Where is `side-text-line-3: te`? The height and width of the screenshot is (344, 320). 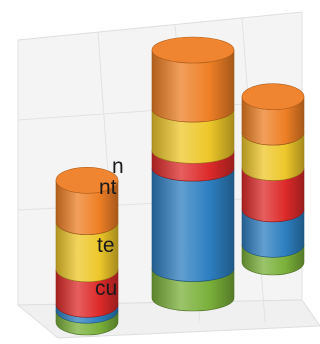
side-text-line-3: te is located at coordinates (106, 245).